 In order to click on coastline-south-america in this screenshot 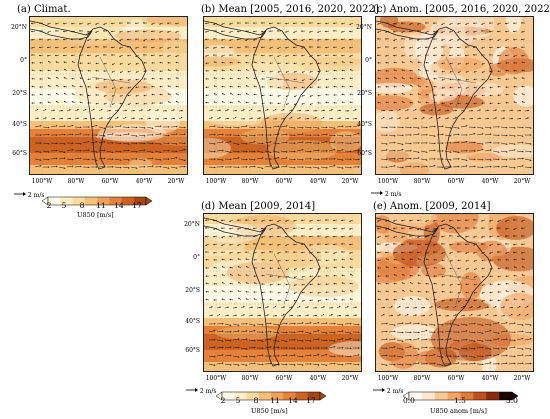, I will do `click(458, 98)`.